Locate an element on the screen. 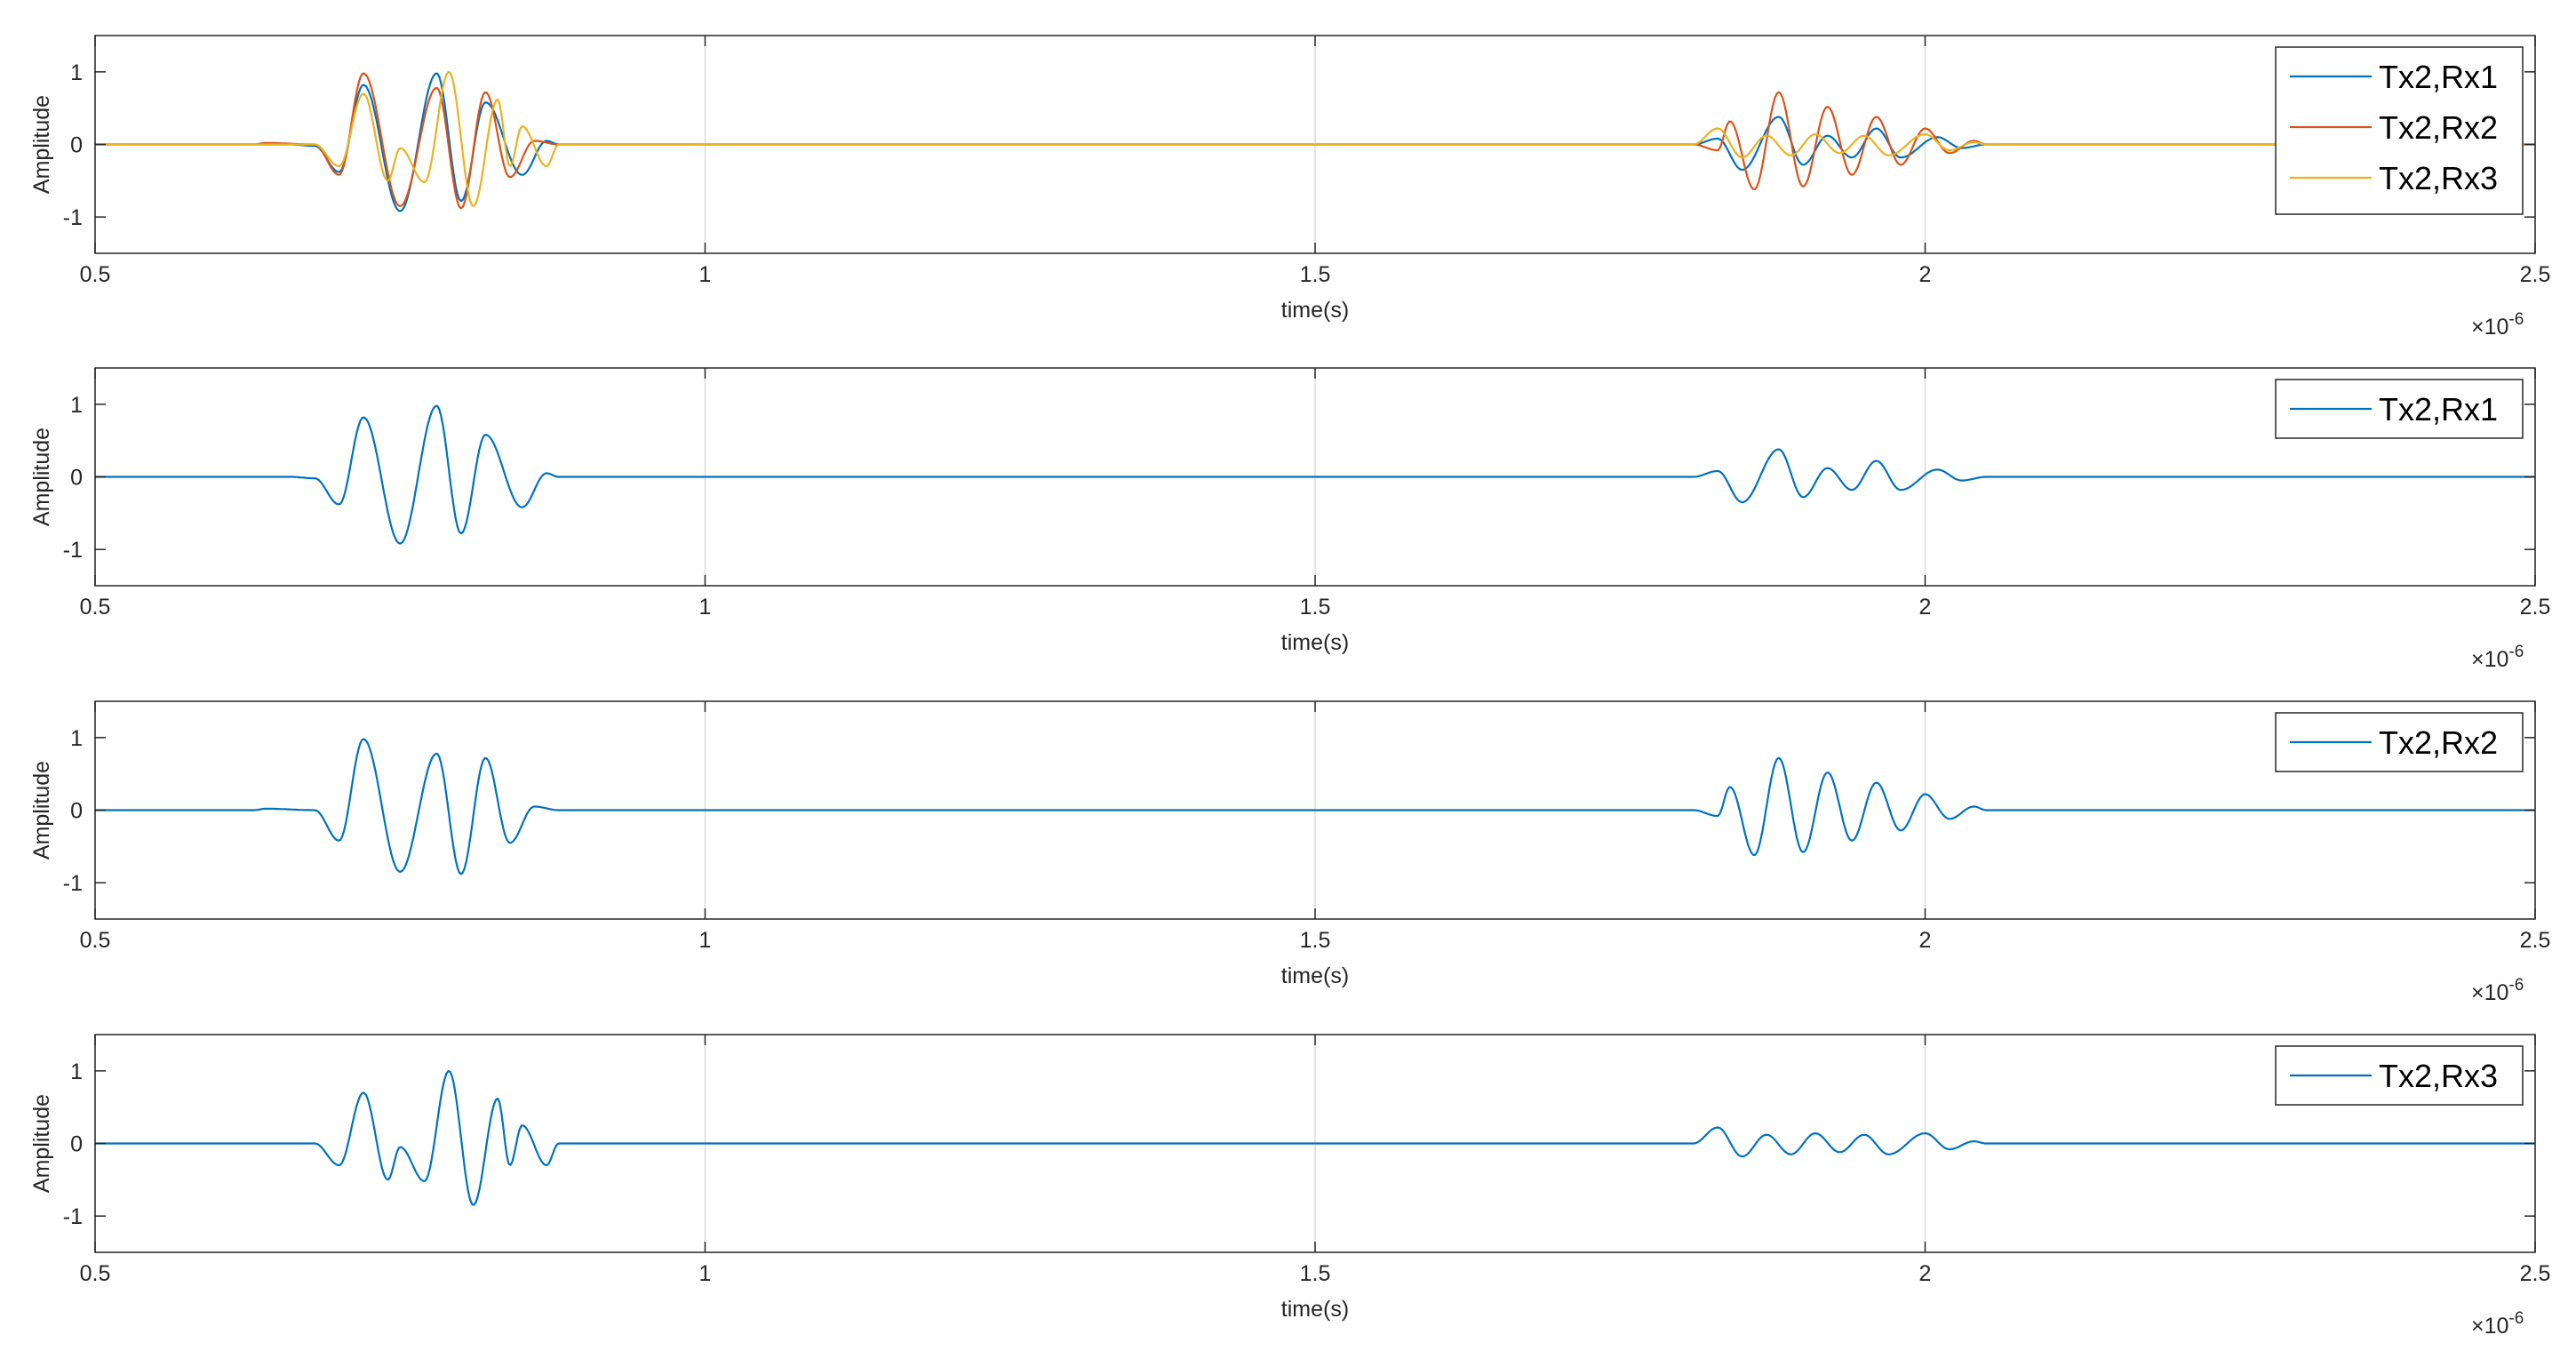 This screenshot has height=1351, width=2576. legend: Tx2,Rx1 Tx2,Rx2 Tx2,Rx3 is located at coordinates (2399, 130).